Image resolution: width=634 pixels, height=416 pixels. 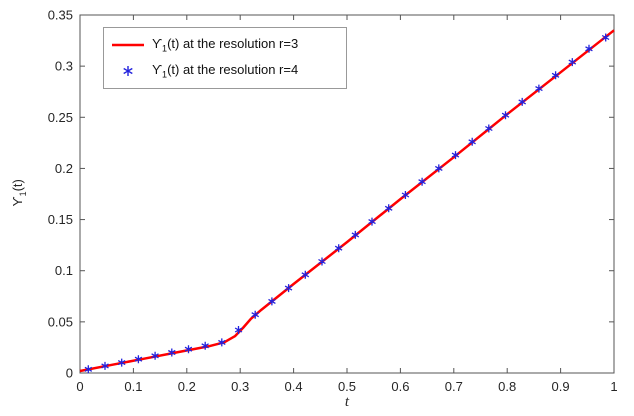 I want to click on red-line-sample-icon, so click(x=128, y=45).